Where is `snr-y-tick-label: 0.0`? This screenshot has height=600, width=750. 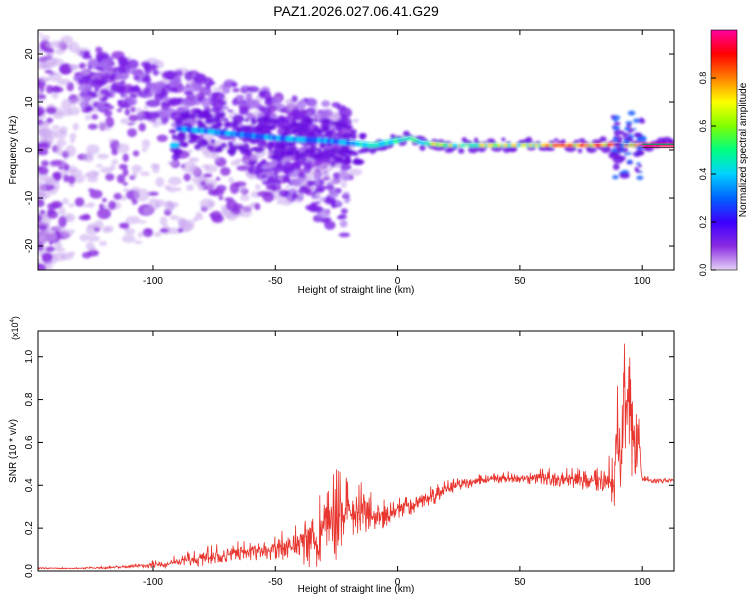 snr-y-tick-label: 0.0 is located at coordinates (29, 571).